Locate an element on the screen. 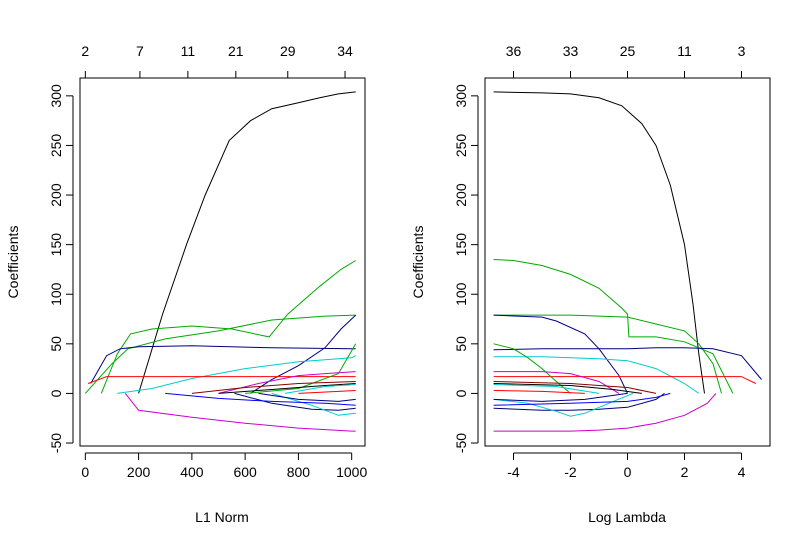 This screenshot has width=811, height=550. x-tick-label: 400 is located at coordinates (192, 472).